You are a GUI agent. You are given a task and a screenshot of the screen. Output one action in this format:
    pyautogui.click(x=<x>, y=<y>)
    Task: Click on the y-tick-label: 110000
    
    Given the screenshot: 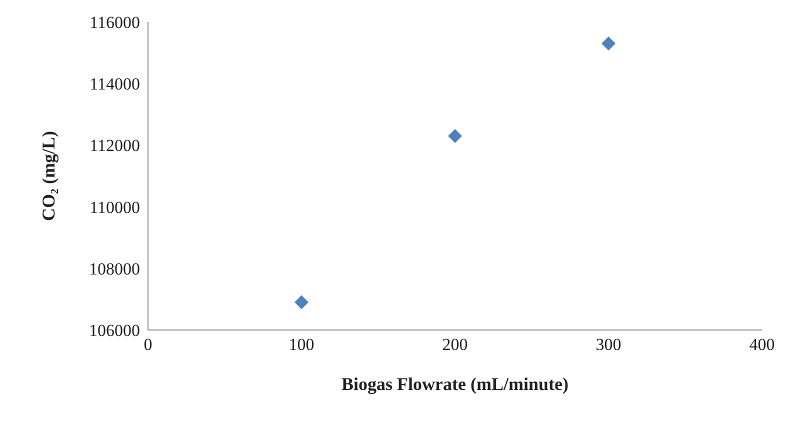 What is the action you would take?
    pyautogui.click(x=115, y=207)
    